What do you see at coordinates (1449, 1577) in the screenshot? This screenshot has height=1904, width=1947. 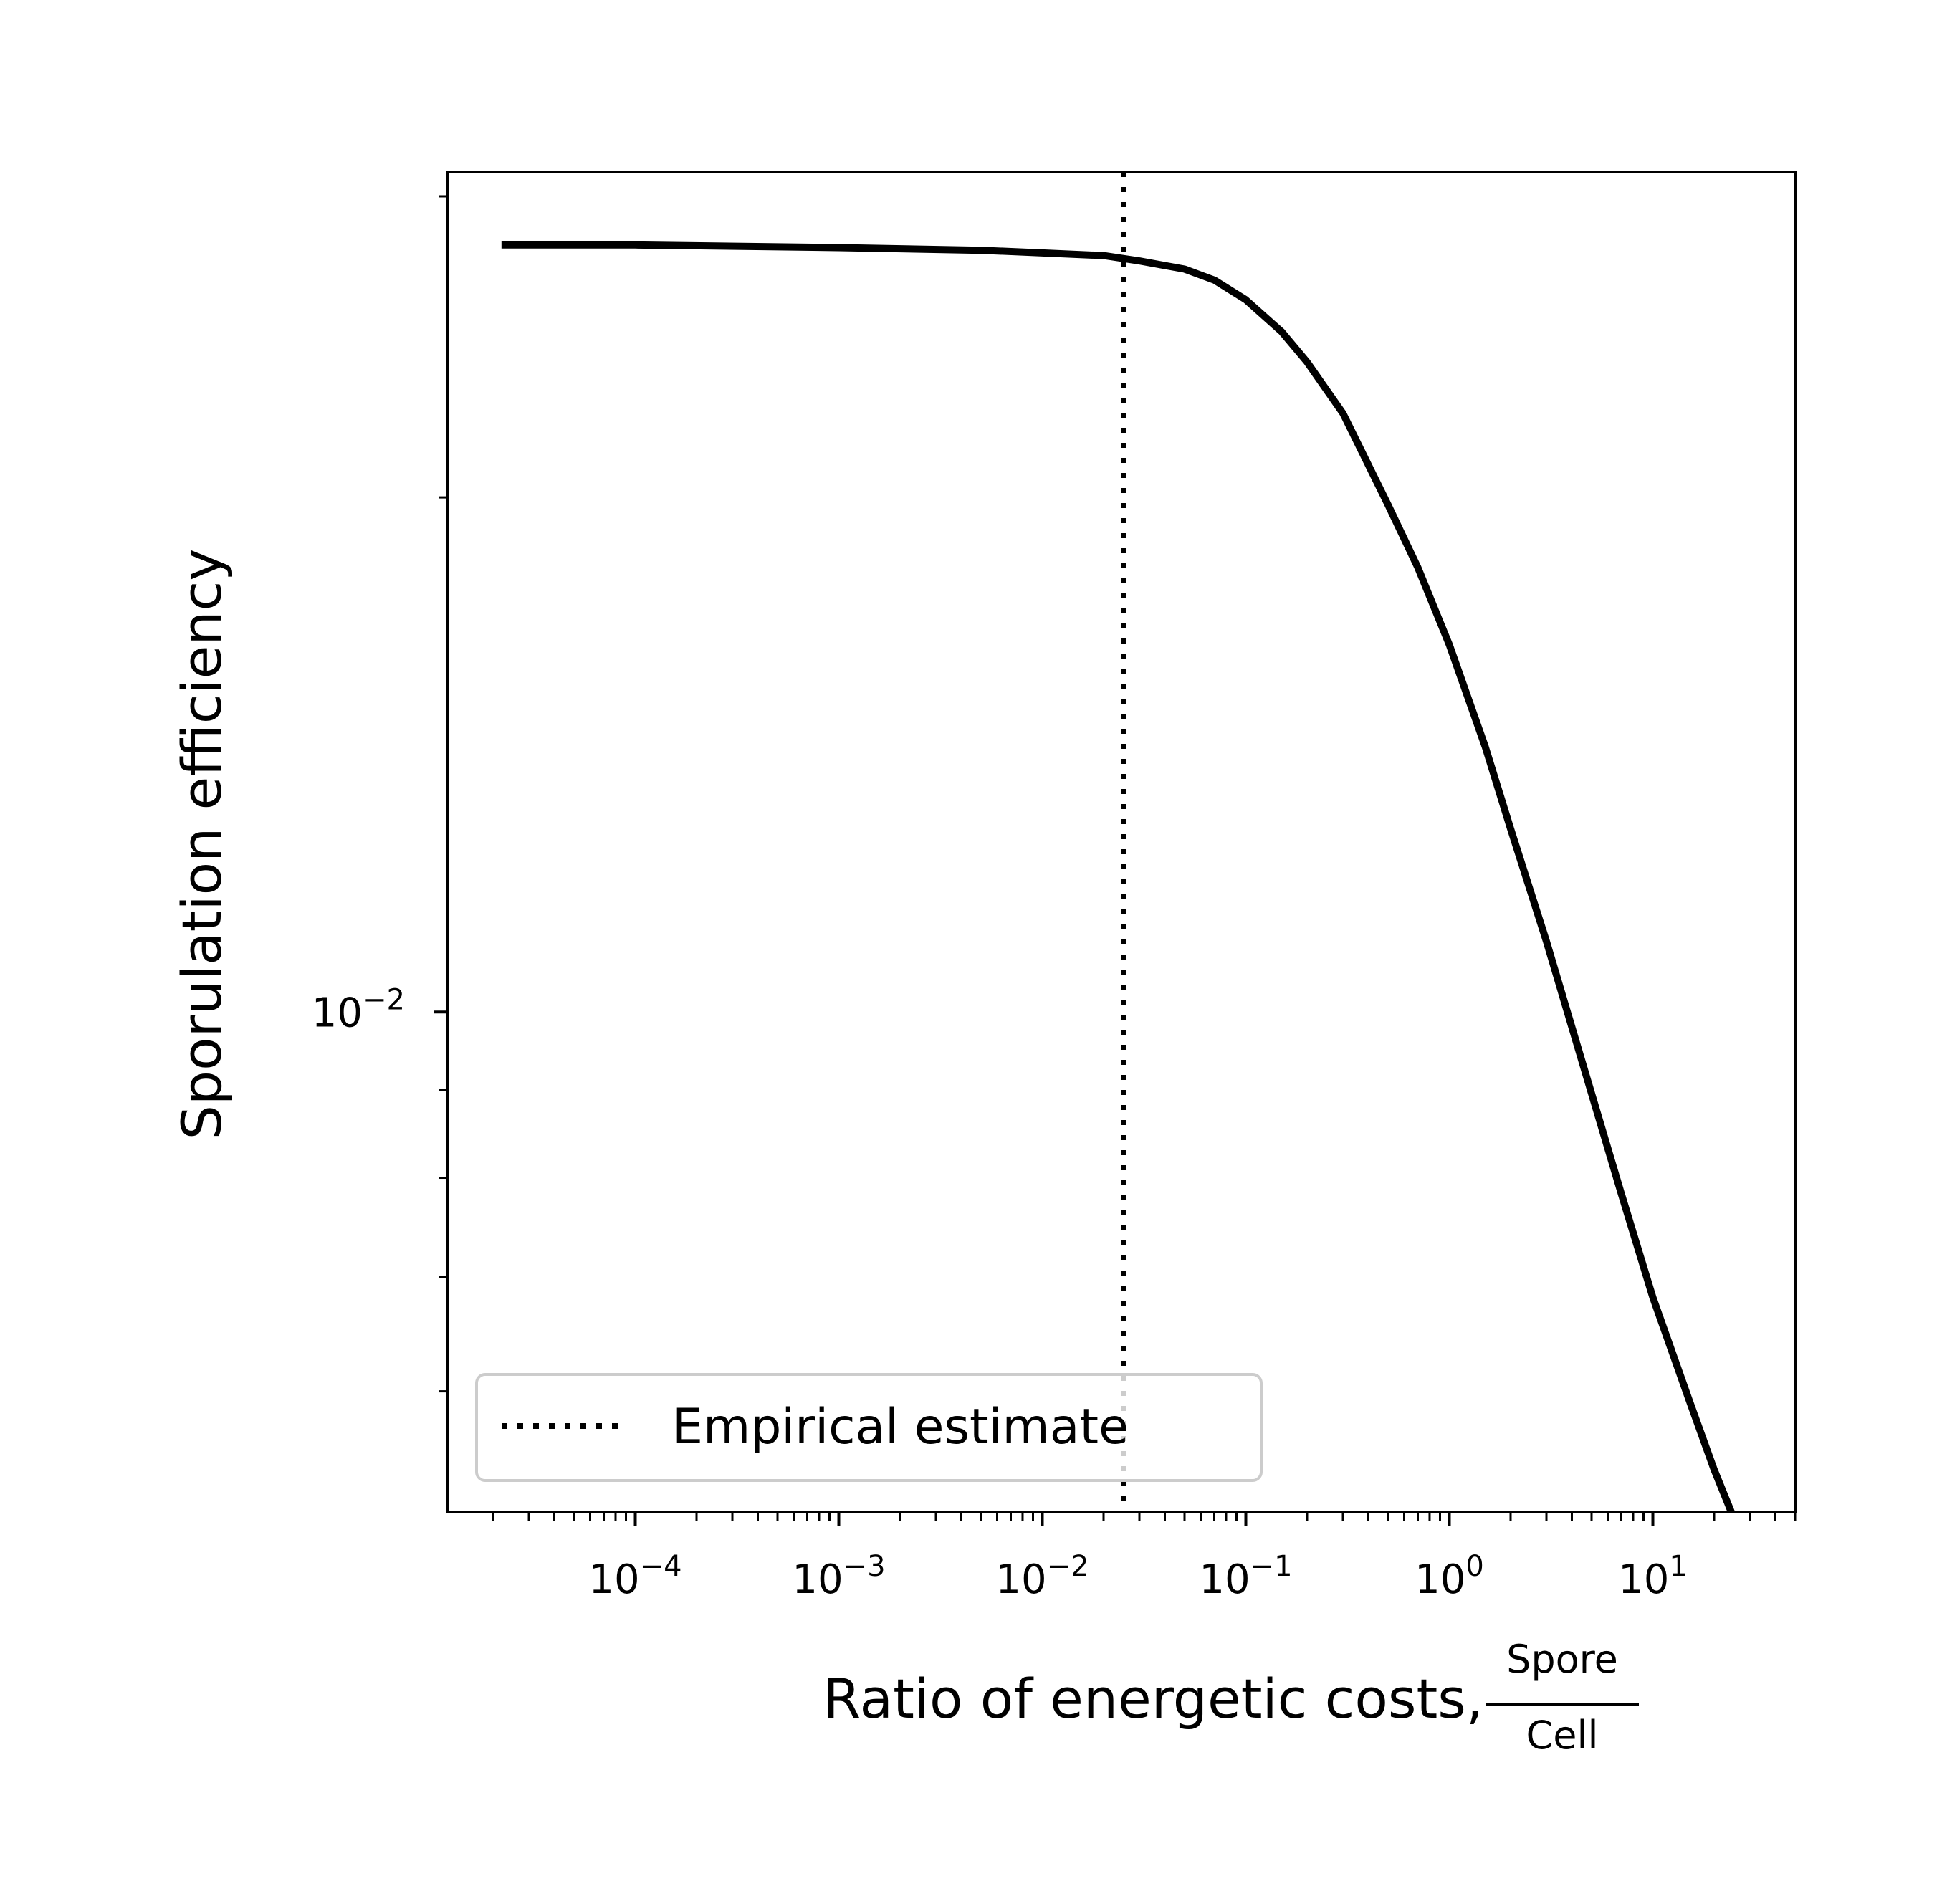 I see `x-tick-label: 10⁰` at bounding box center [1449, 1577].